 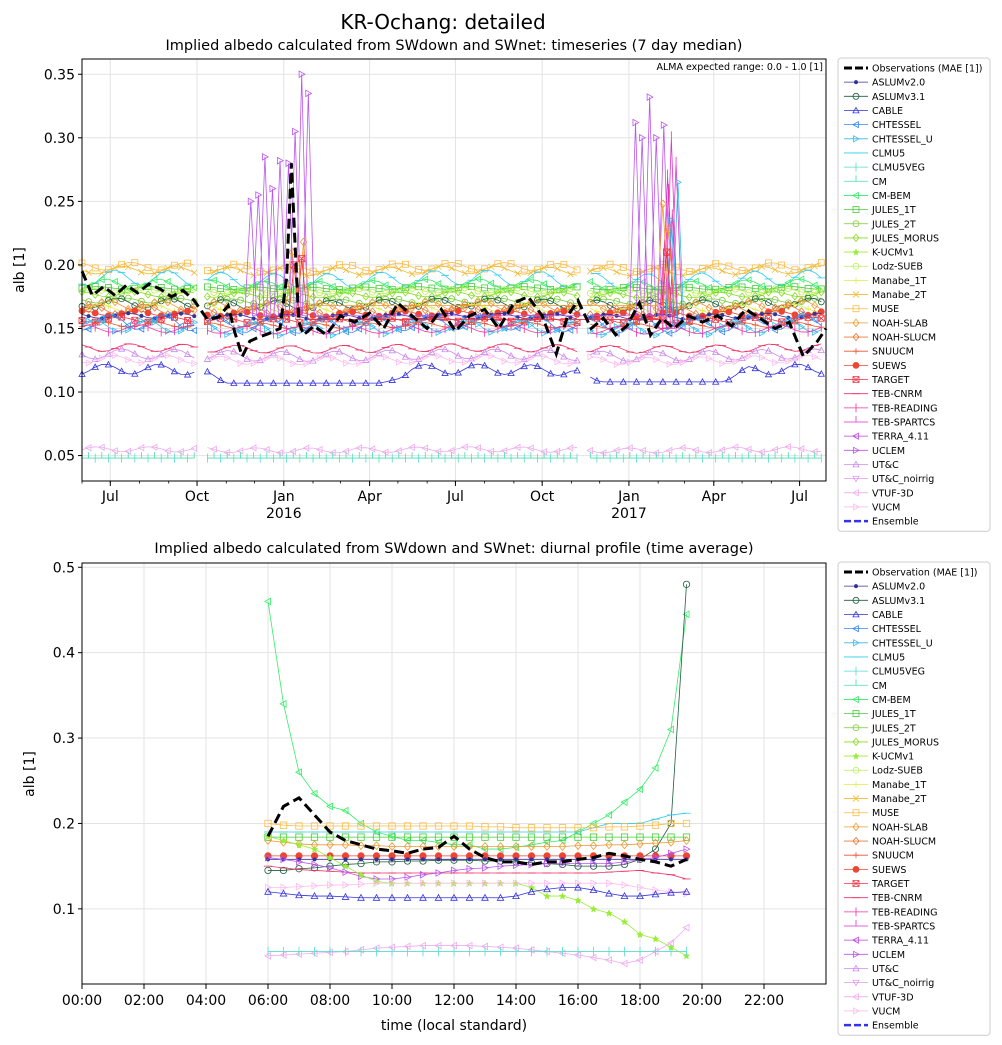 I want to click on legend-entry-lodz-sueb: Lodz-SUEB, so click(x=883, y=267).